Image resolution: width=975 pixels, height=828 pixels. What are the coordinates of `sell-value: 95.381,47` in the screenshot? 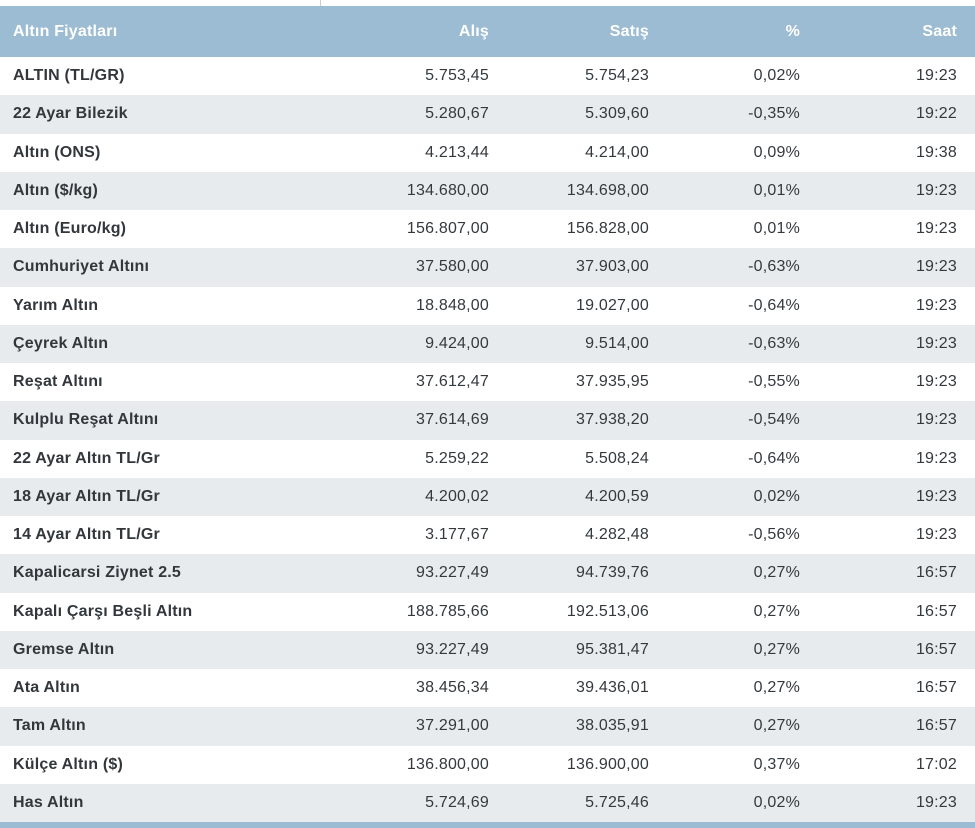 It's located at (612, 649).